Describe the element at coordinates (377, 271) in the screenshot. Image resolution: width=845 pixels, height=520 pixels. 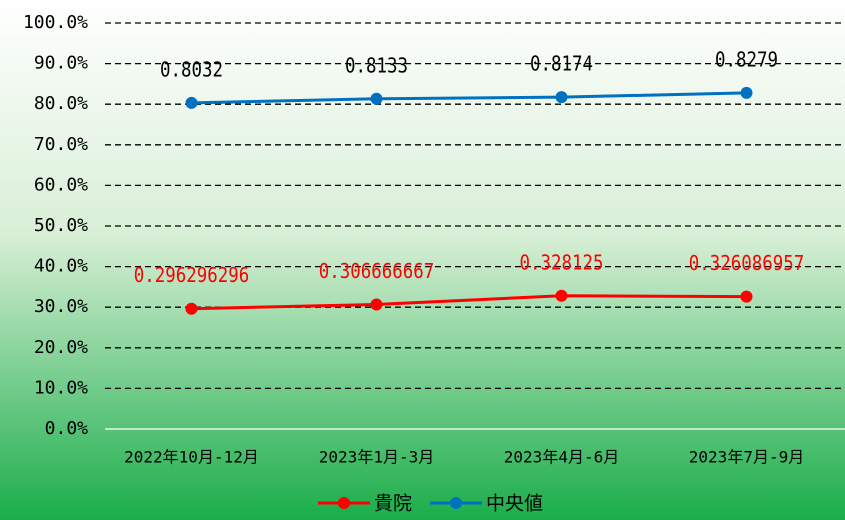
I see `data-label: 0.306666667` at that location.